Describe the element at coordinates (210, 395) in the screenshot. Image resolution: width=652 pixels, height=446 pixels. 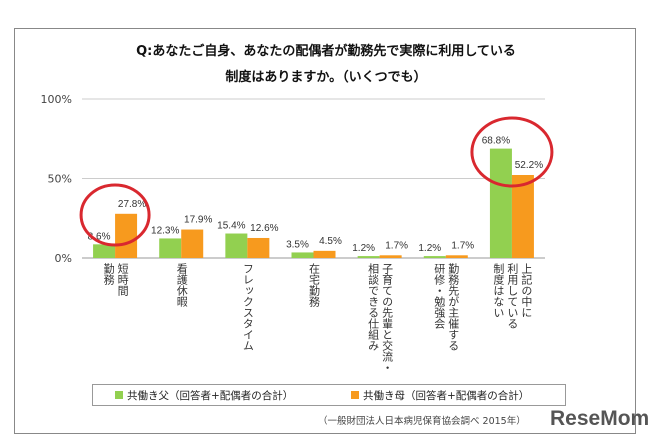
I see `legend-label: 共働き父（回答者+配偶者の合計）` at that location.